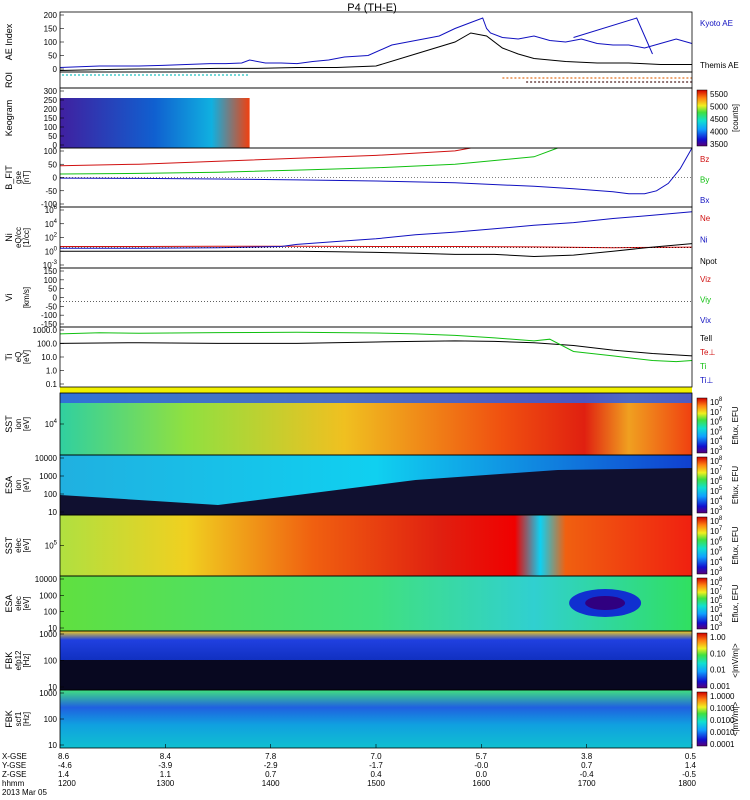  What do you see at coordinates (716, 471) in the screenshot?
I see `colorbar-tick-esa_ion: 10⁷` at bounding box center [716, 471].